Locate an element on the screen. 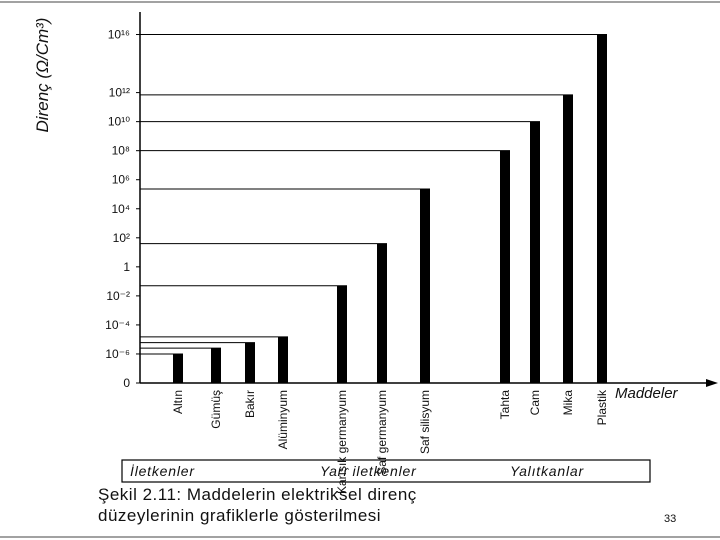  y-tick-label: 10¹² is located at coordinates (119, 93).